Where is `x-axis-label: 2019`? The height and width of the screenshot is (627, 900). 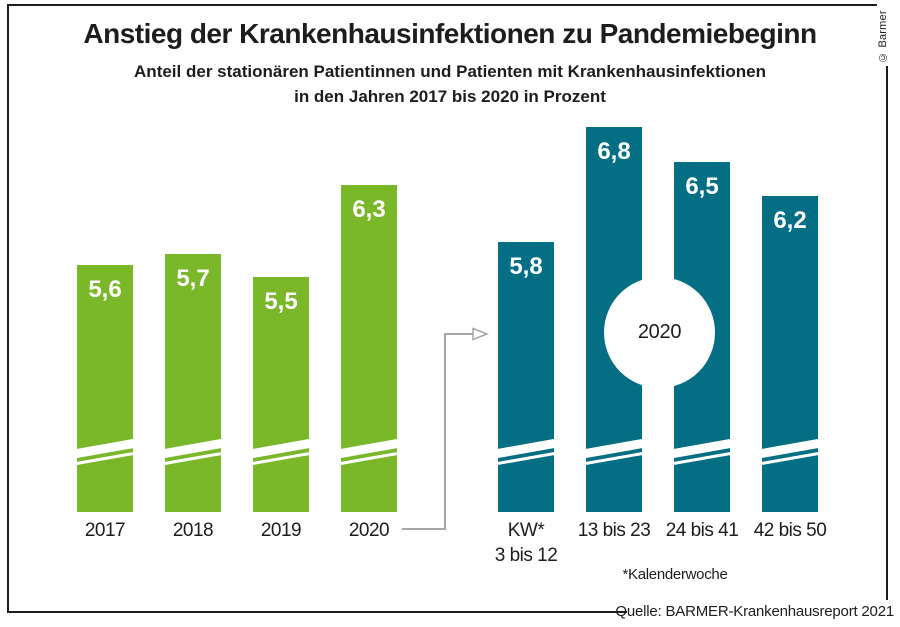 x-axis-label: 2019 is located at coordinates (281, 530).